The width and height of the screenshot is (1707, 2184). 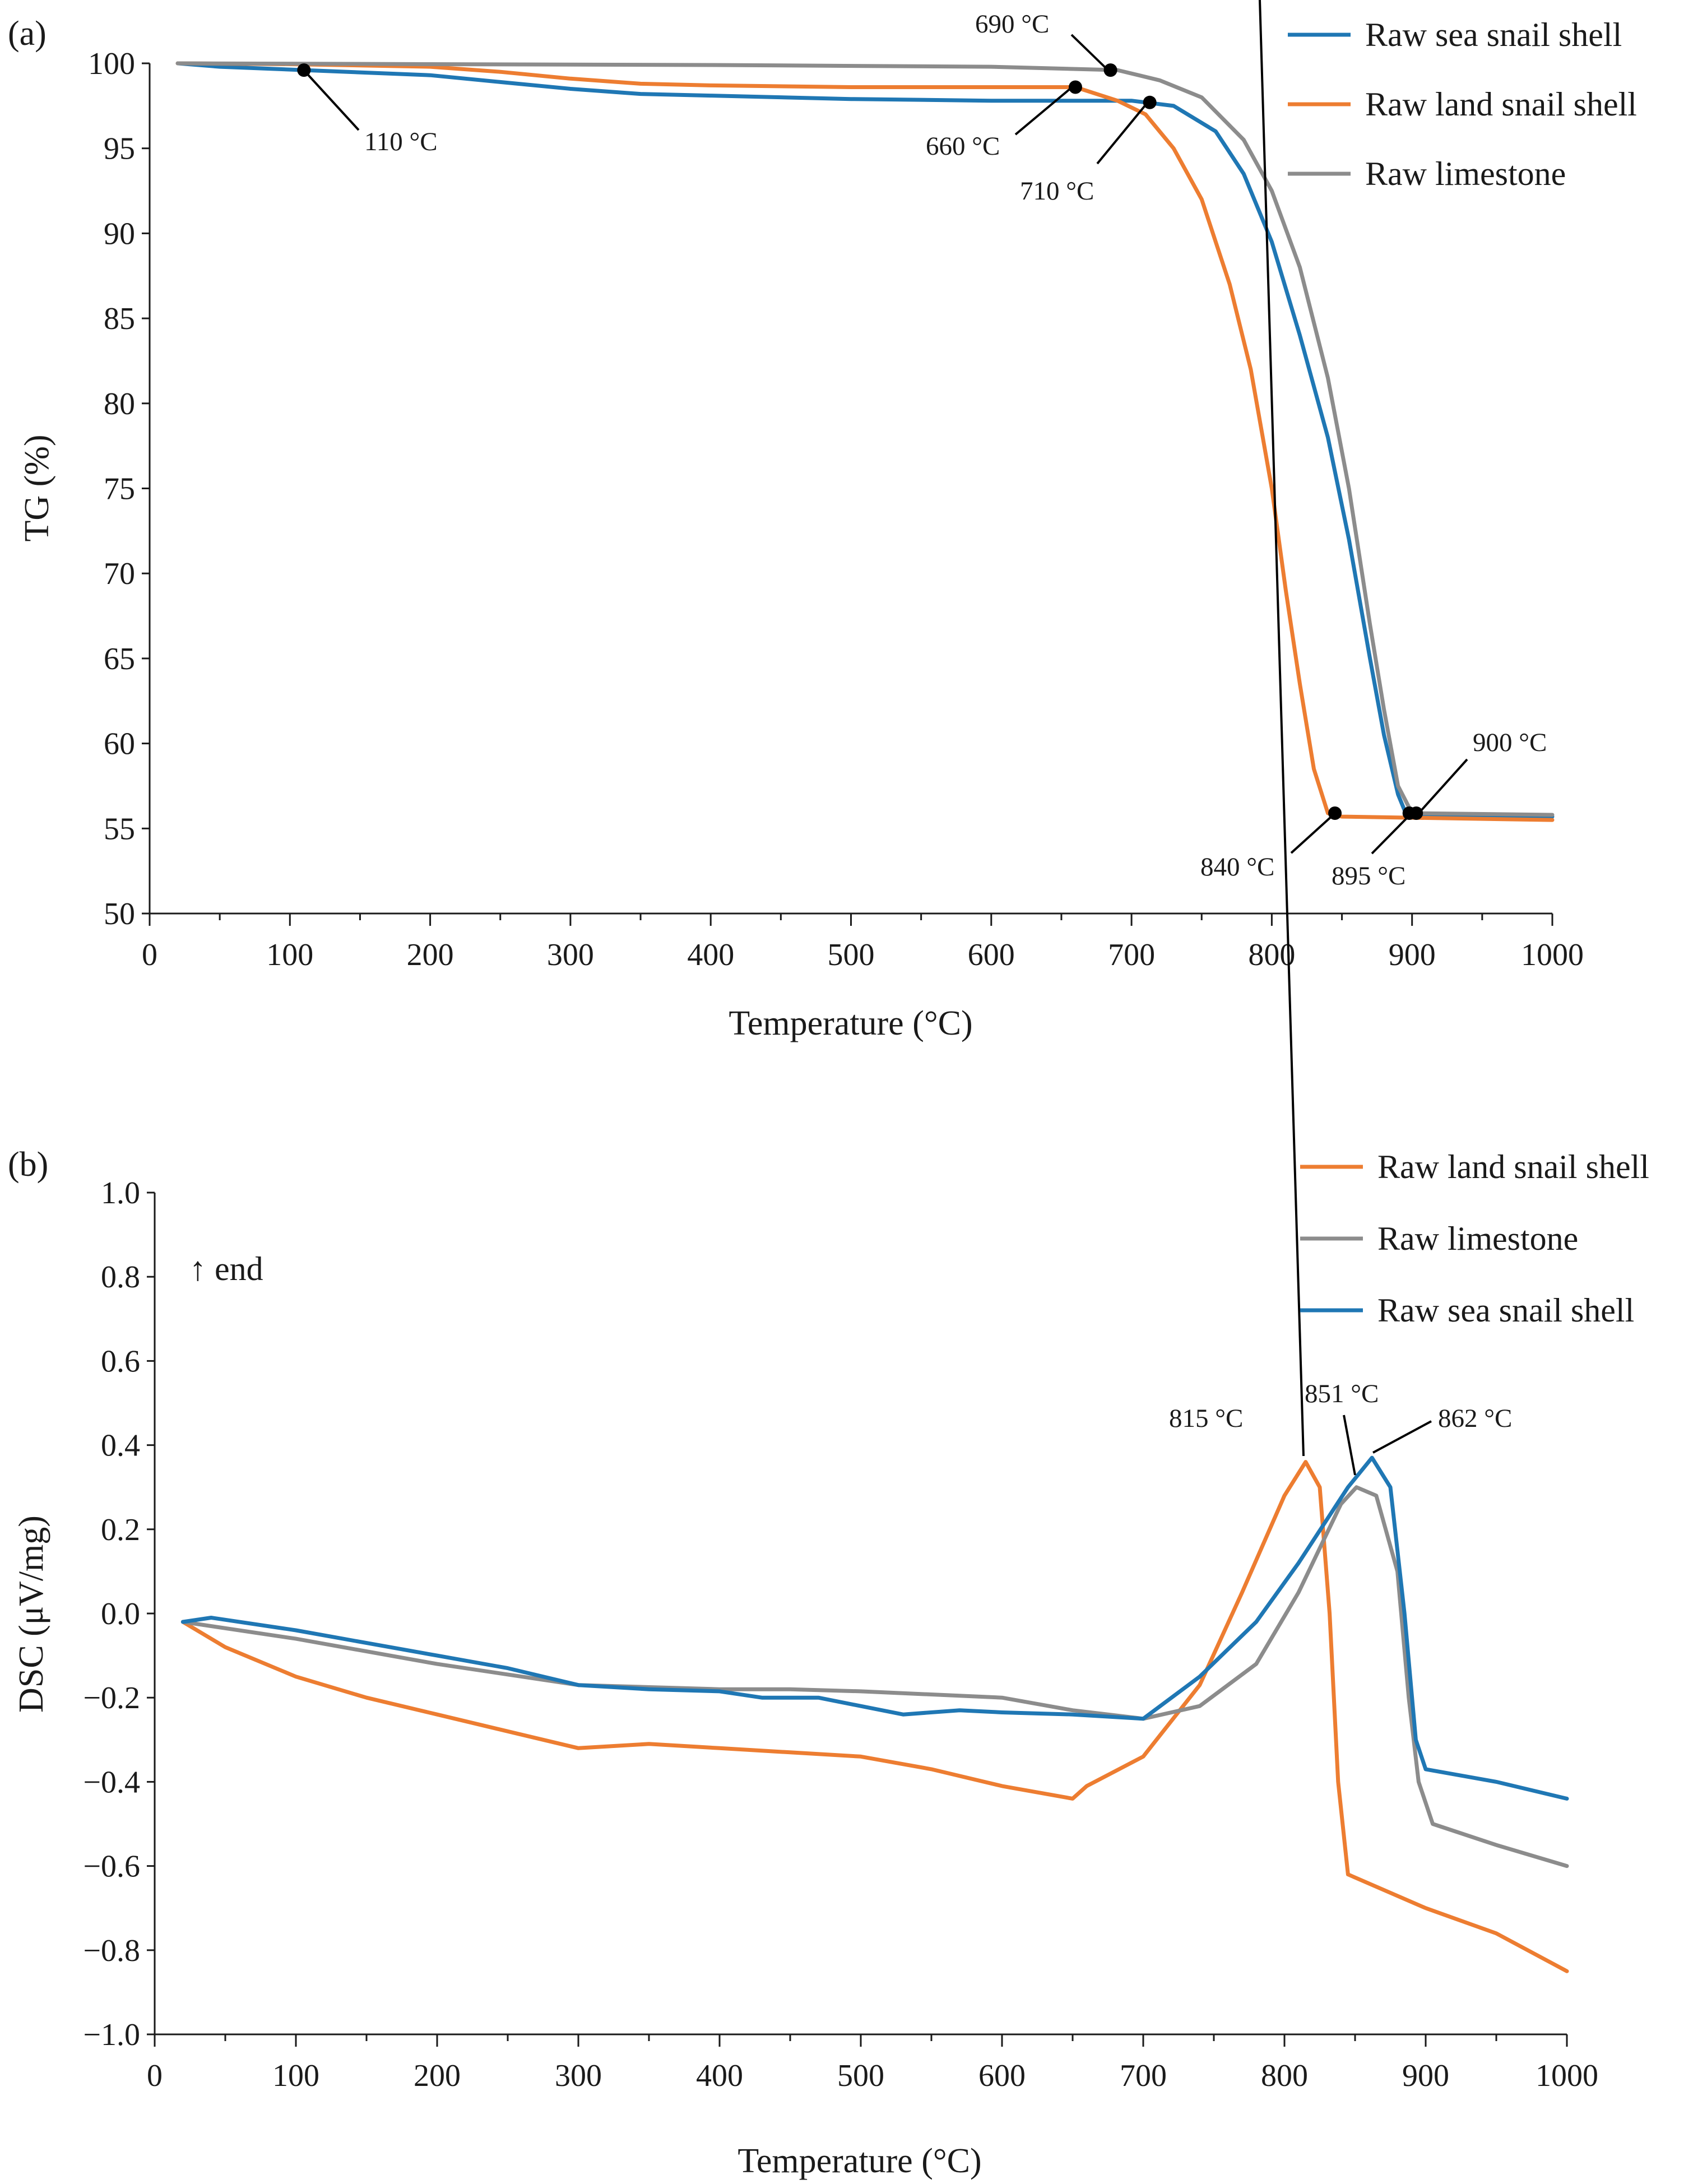 I want to click on y-tick-label: 50, so click(x=120, y=914).